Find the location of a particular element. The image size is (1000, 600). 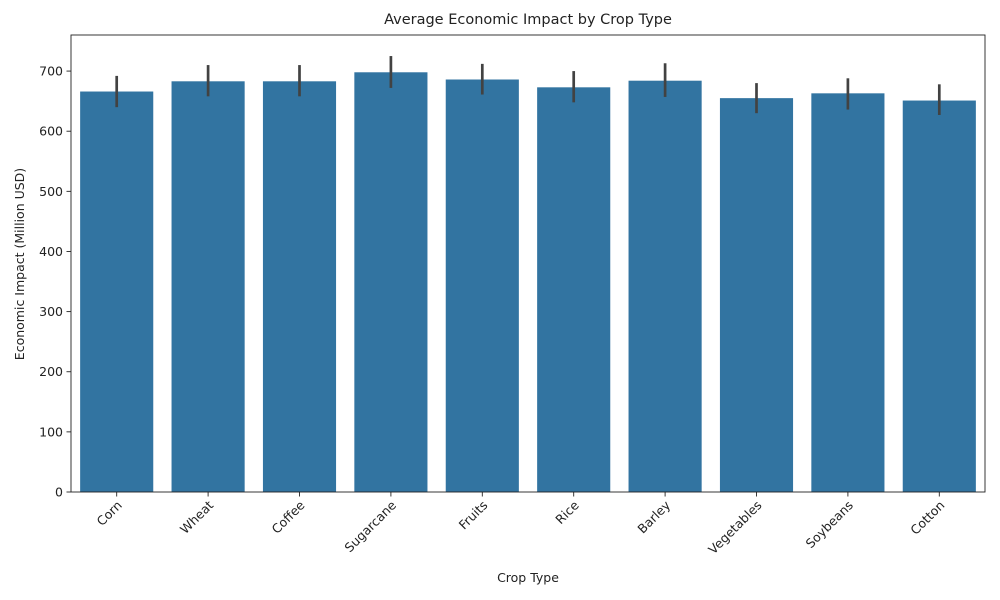

y-tick-label-300: 300 is located at coordinates (51, 311).